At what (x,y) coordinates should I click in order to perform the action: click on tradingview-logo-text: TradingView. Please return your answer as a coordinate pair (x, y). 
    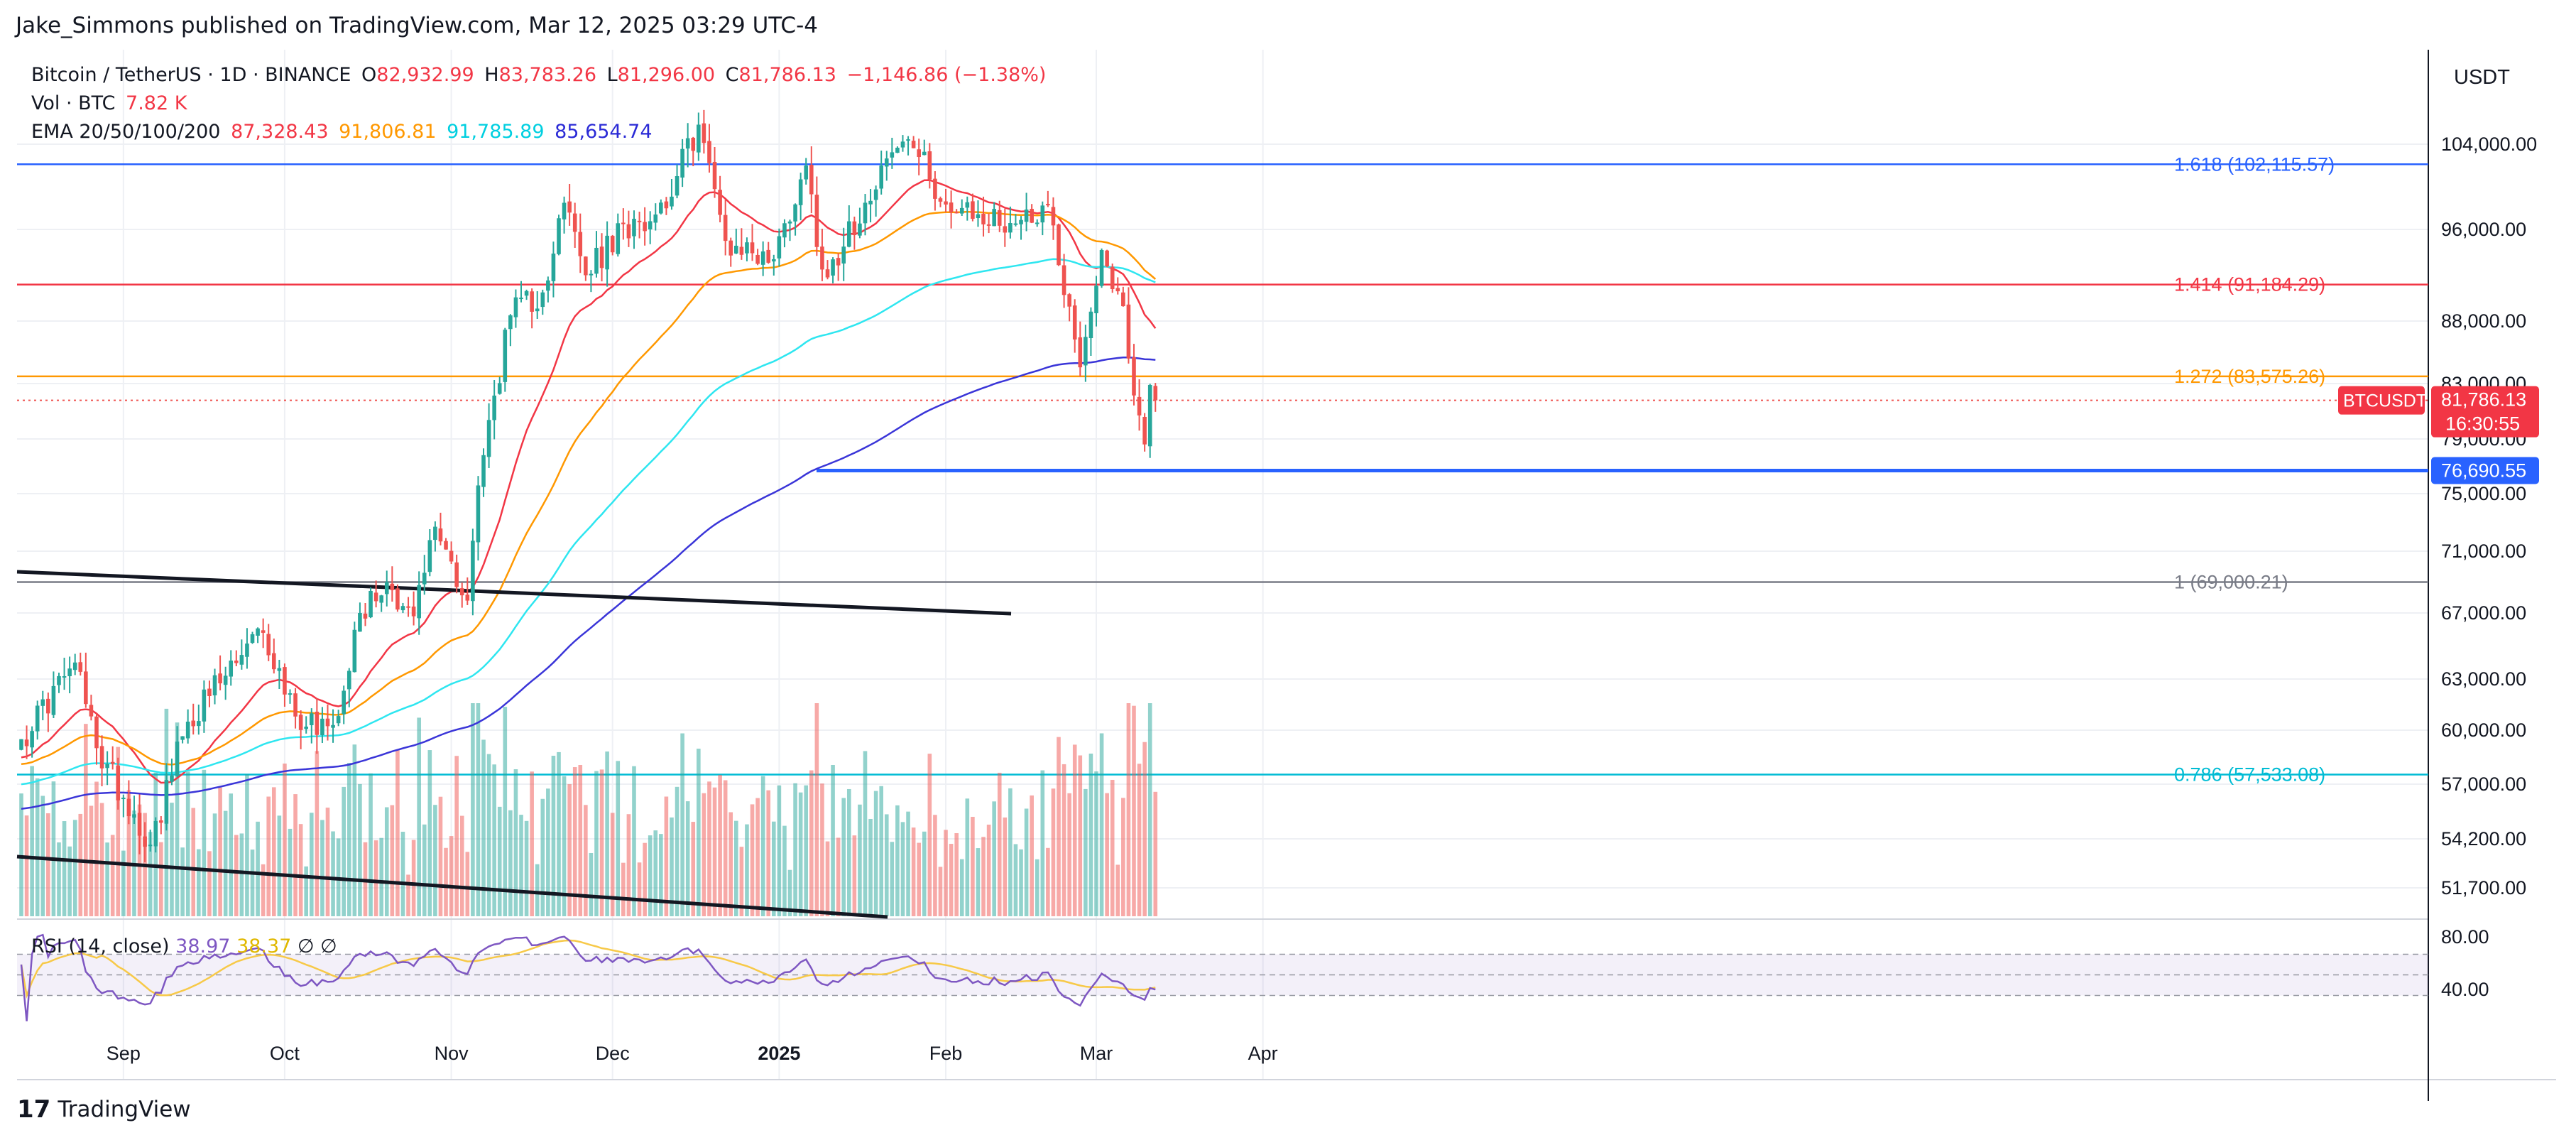
    Looking at the image, I should click on (124, 1109).